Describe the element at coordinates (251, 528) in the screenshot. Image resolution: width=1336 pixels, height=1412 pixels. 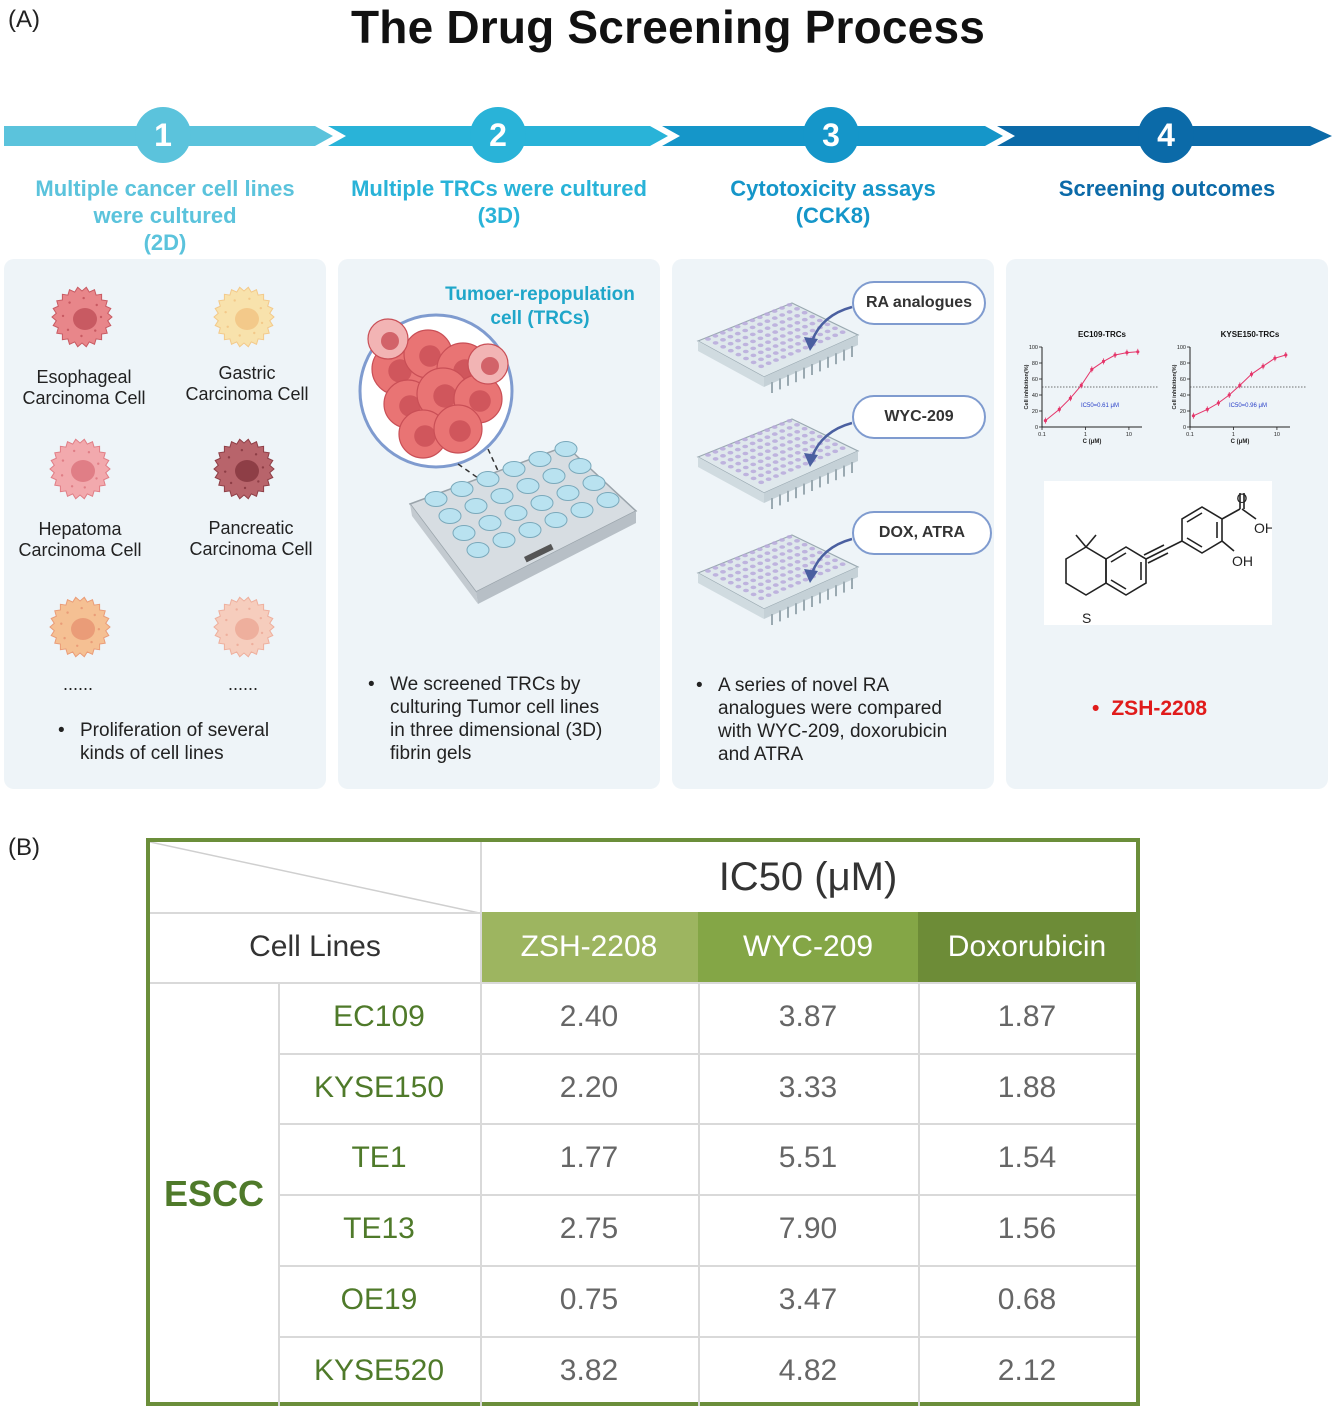
I see `cell-label-4-line-1: Pancreatic` at that location.